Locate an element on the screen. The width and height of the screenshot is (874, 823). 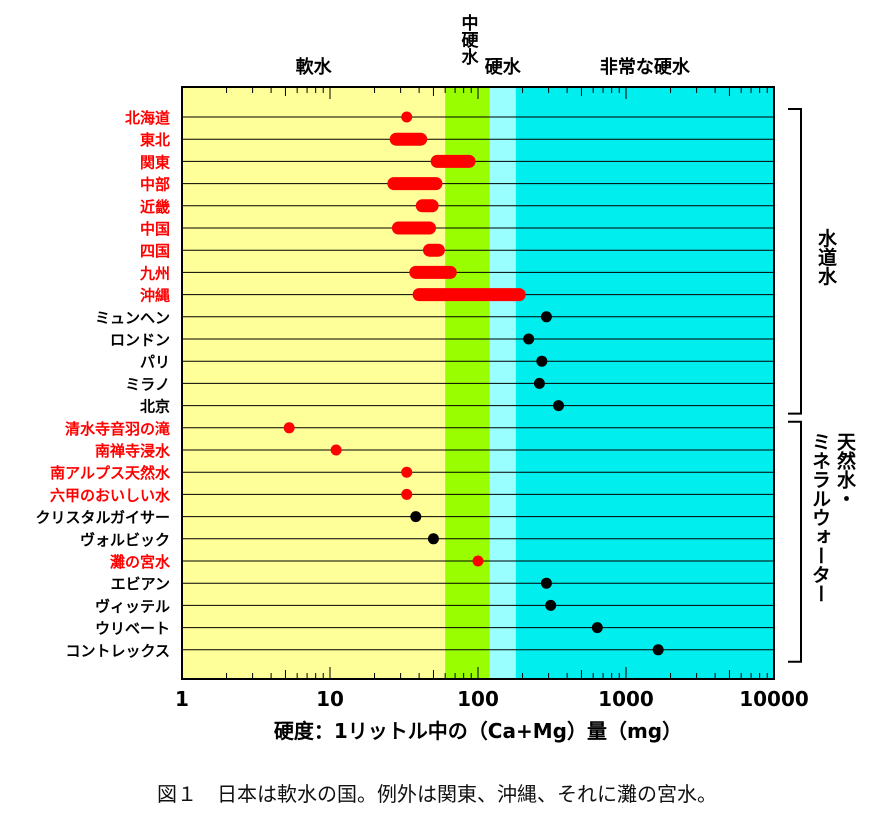
row-label: 北海道 is located at coordinates (147, 118).